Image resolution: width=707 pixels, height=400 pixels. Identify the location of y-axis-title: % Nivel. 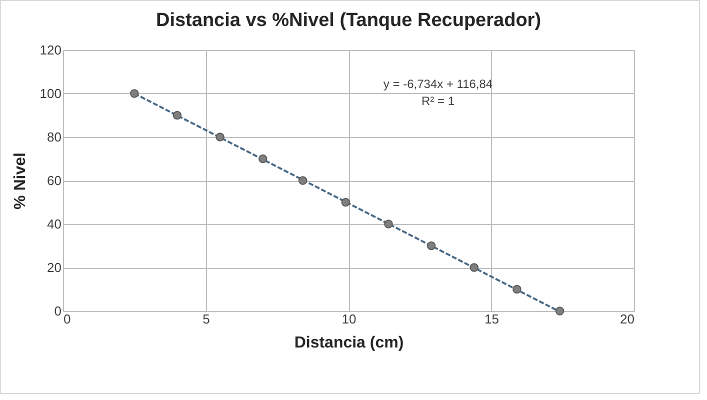
(20, 181).